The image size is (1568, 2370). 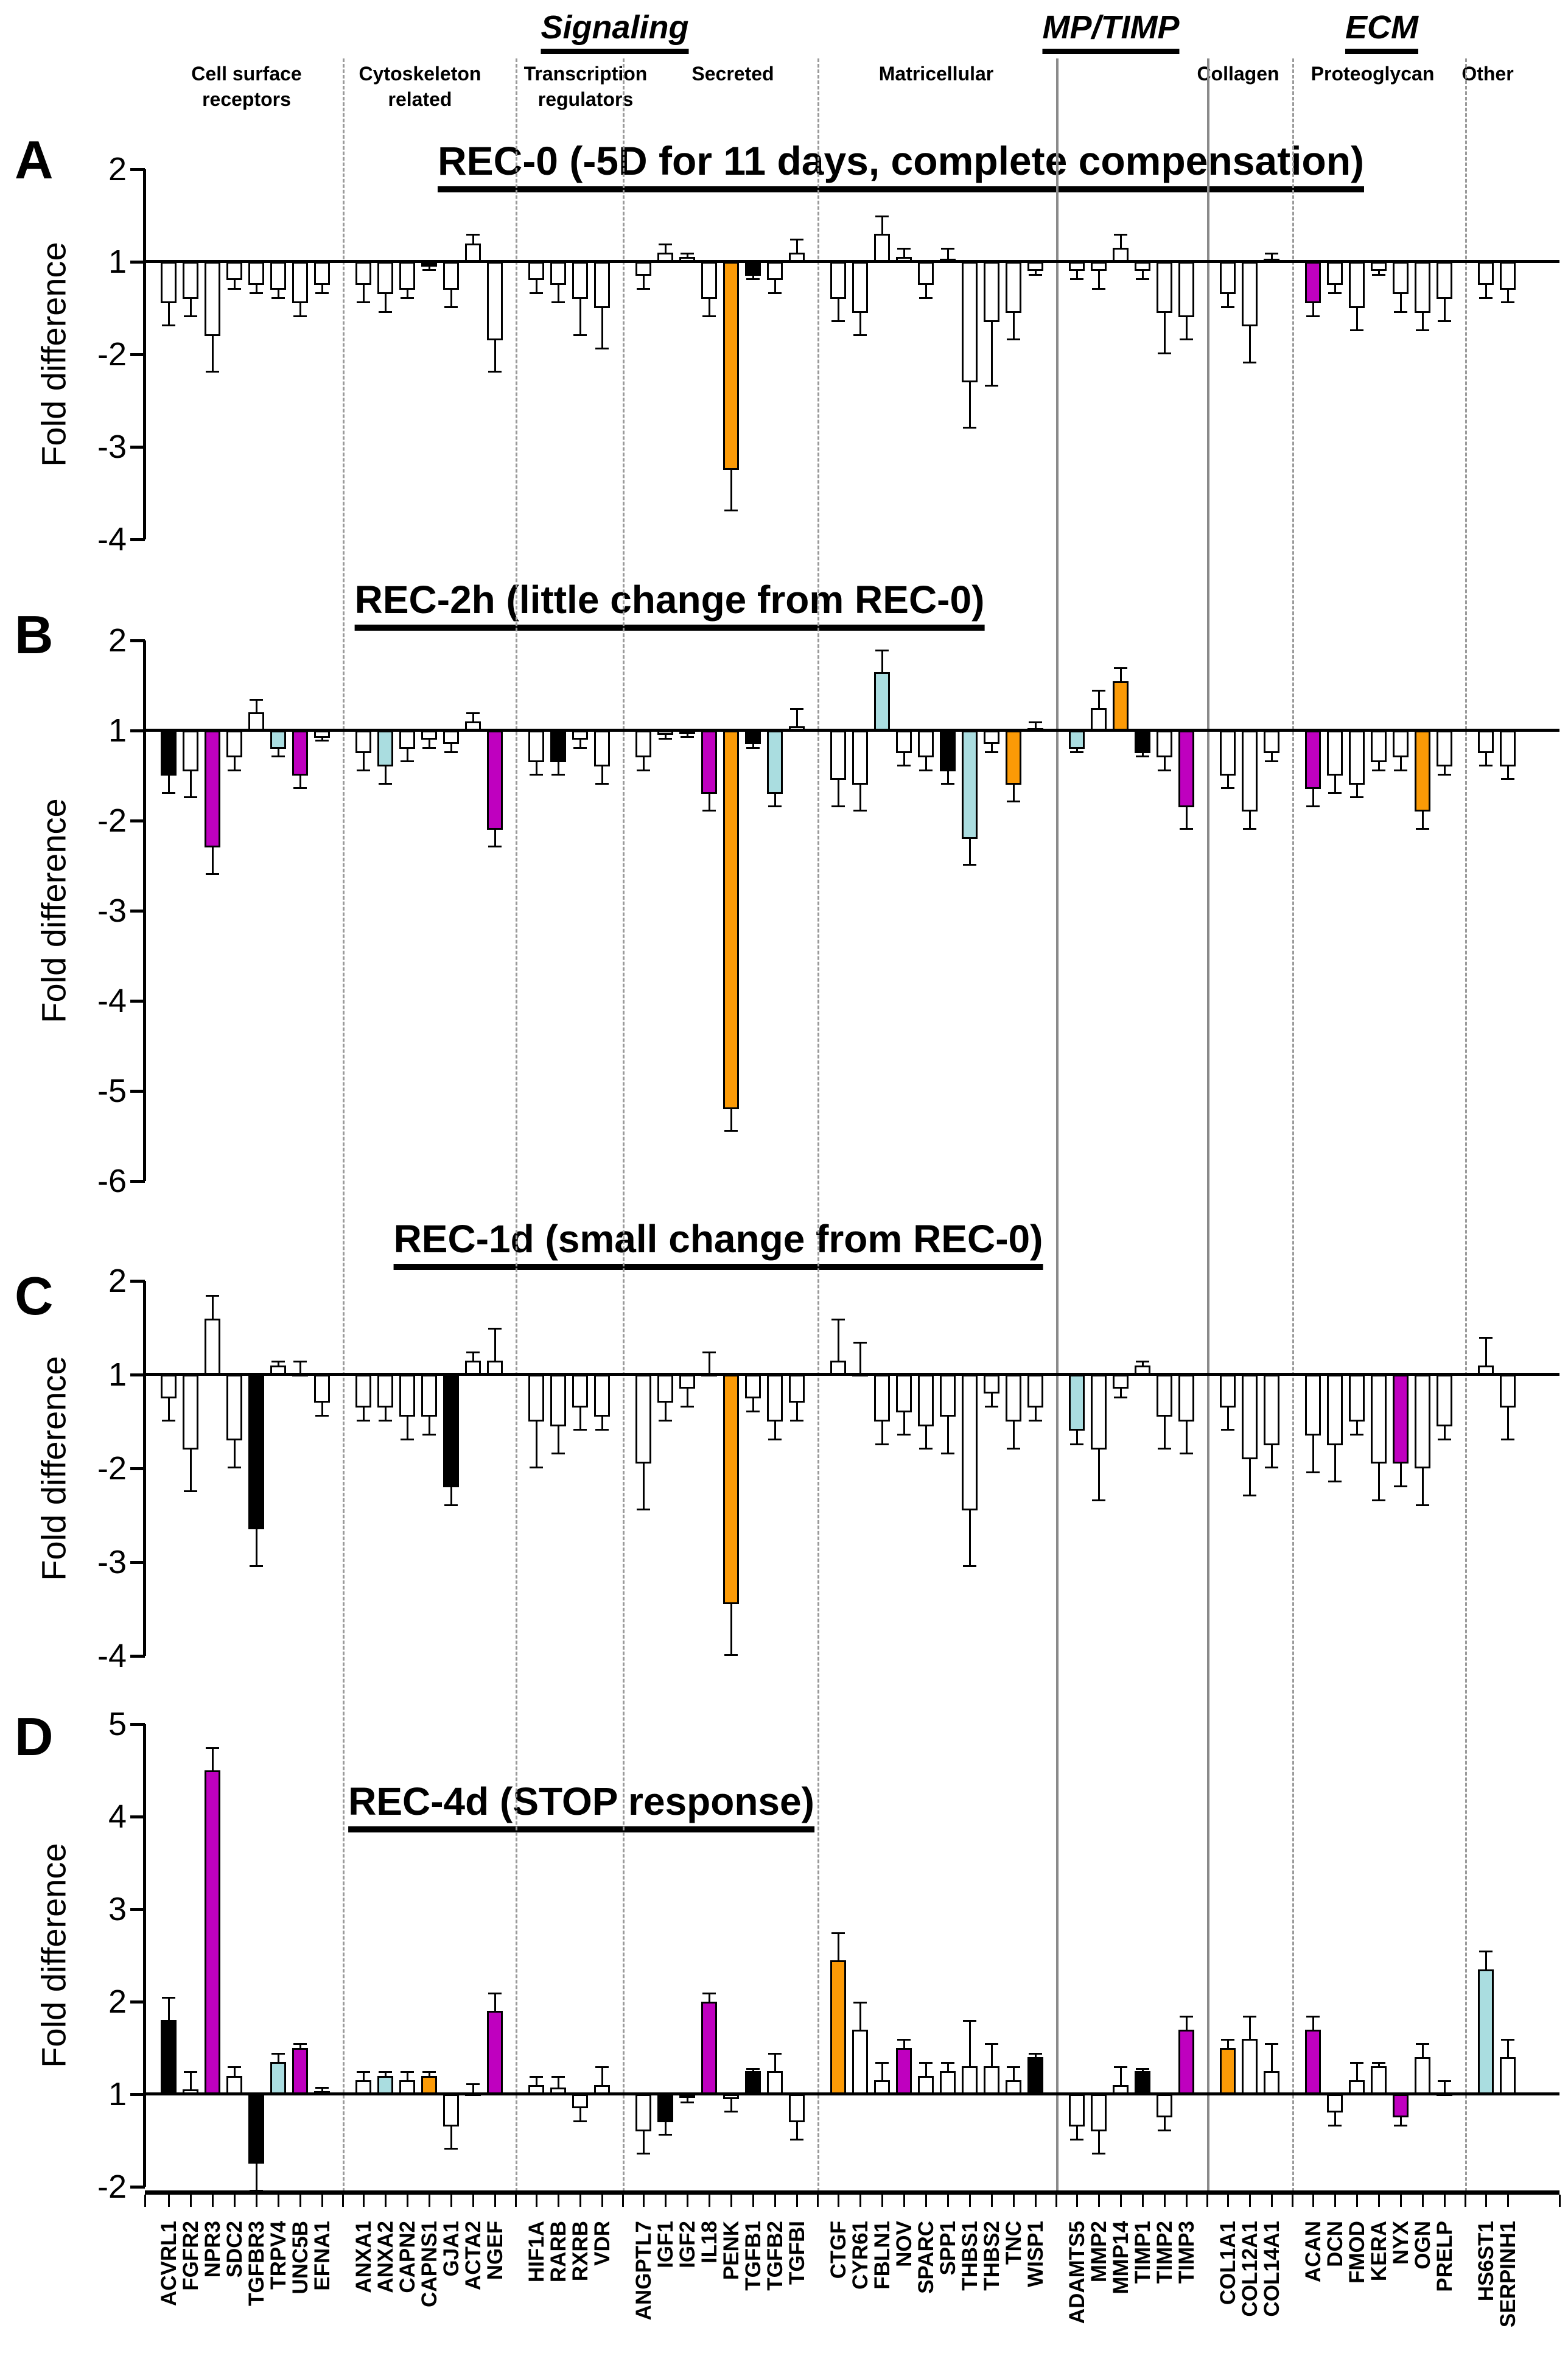 What do you see at coordinates (948, 2082) in the screenshot?
I see `bar-spp1` at bounding box center [948, 2082].